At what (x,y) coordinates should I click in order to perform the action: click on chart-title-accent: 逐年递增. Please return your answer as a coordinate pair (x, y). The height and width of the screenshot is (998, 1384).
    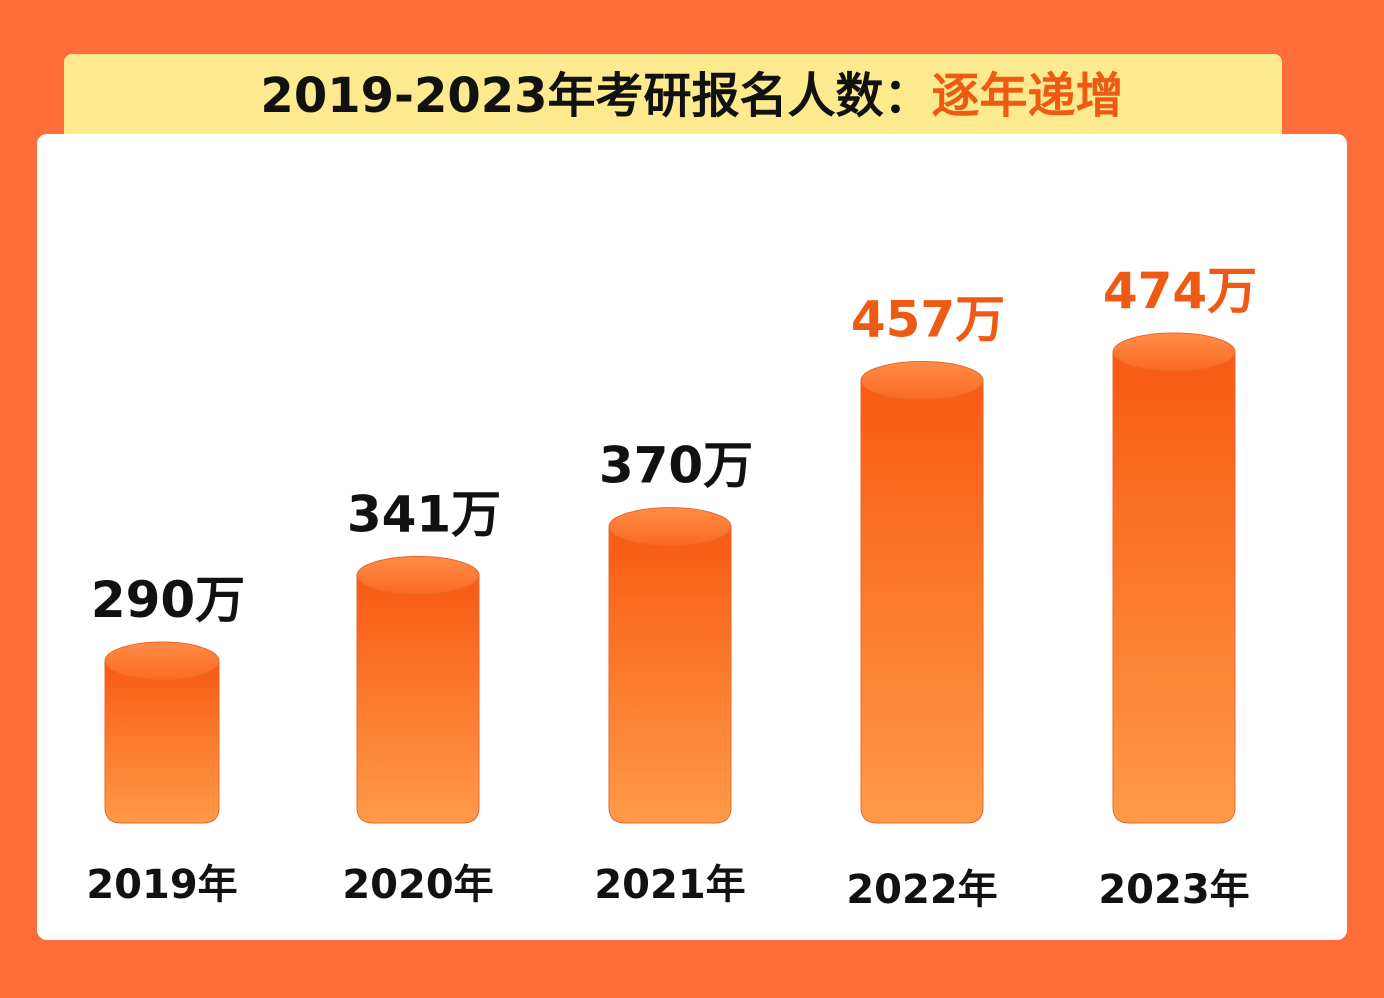
    Looking at the image, I should click on (1027, 96).